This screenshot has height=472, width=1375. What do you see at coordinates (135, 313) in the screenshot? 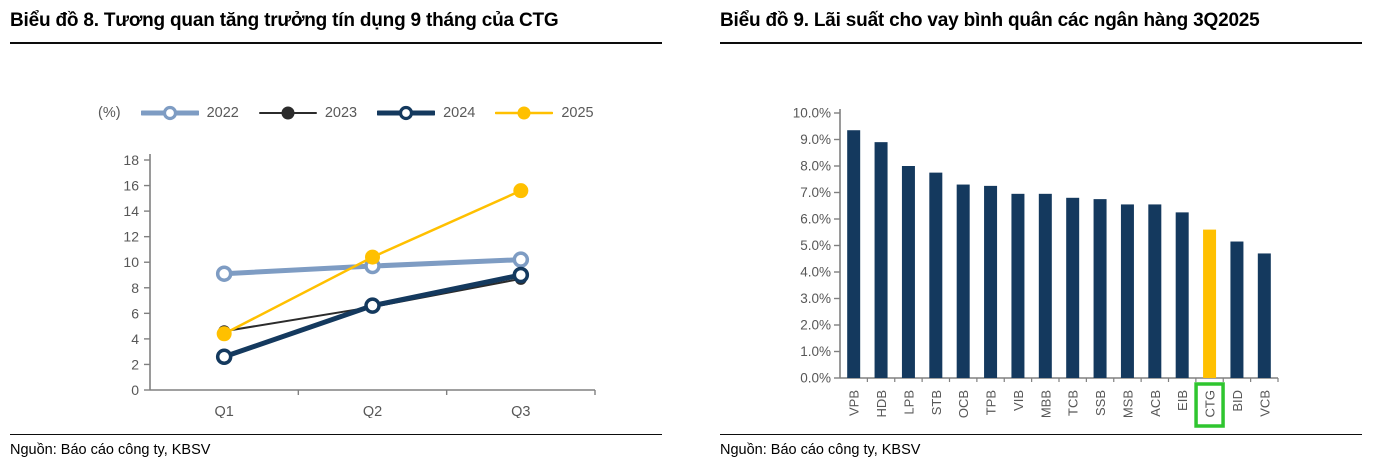
I see `svg-text: 6` at bounding box center [135, 313].